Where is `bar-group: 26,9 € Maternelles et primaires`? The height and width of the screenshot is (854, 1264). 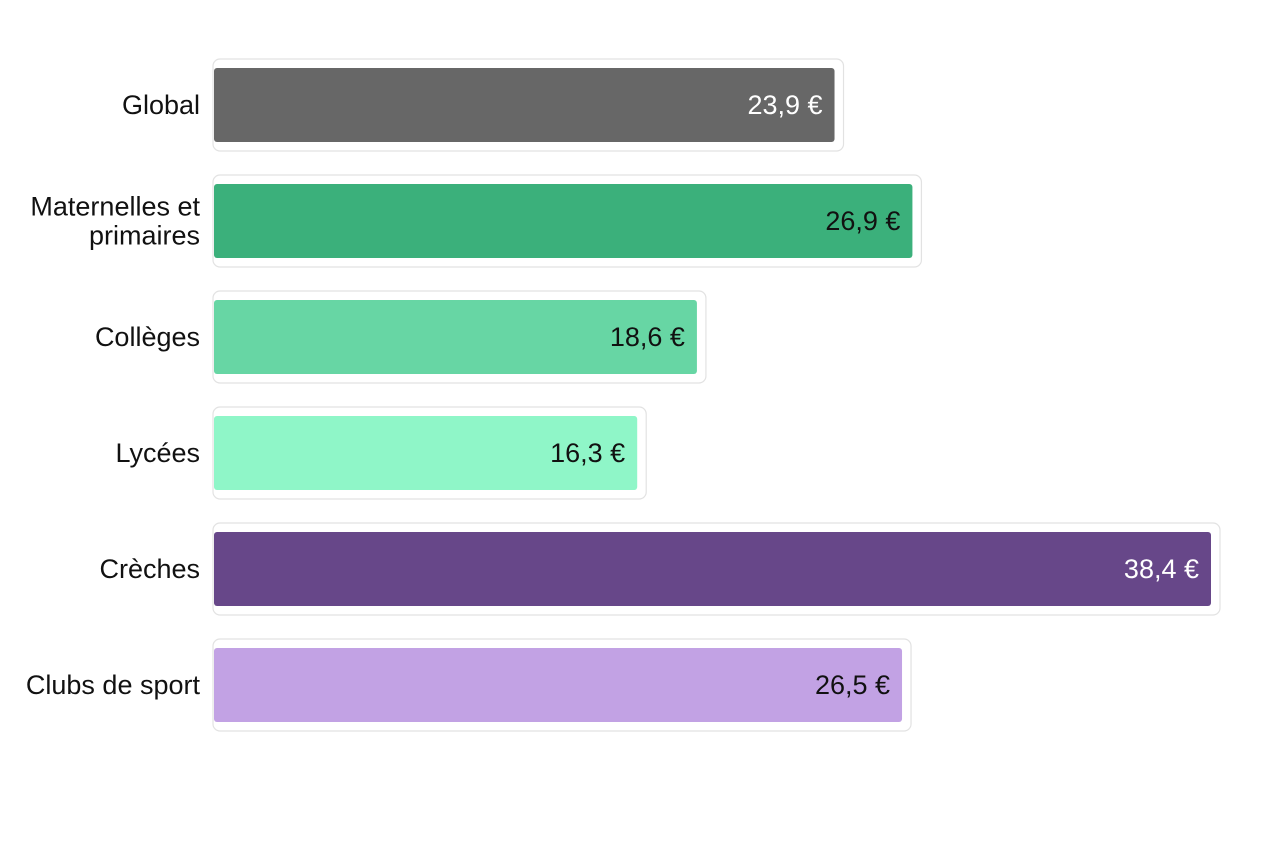
bar-group: 26,9 € Maternelles et primaires is located at coordinates (476, 221).